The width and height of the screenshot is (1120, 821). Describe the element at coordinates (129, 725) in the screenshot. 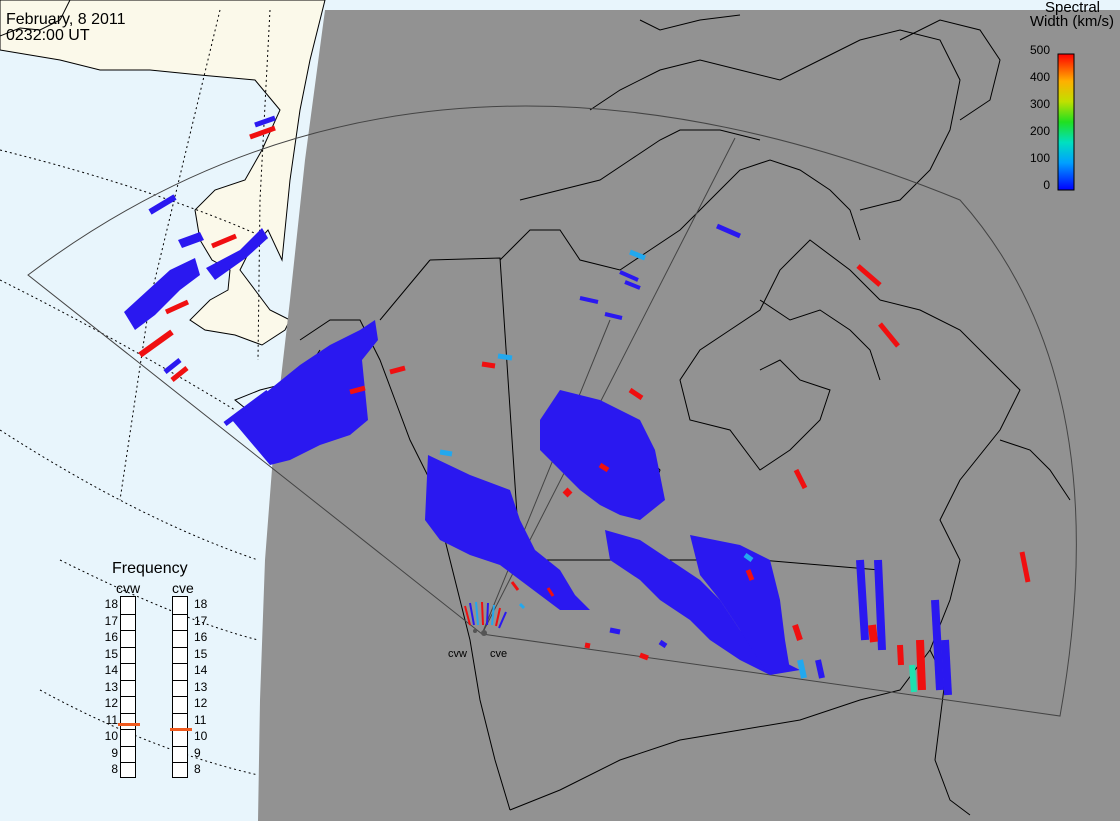

I see `frequency-marker-cvw` at that location.